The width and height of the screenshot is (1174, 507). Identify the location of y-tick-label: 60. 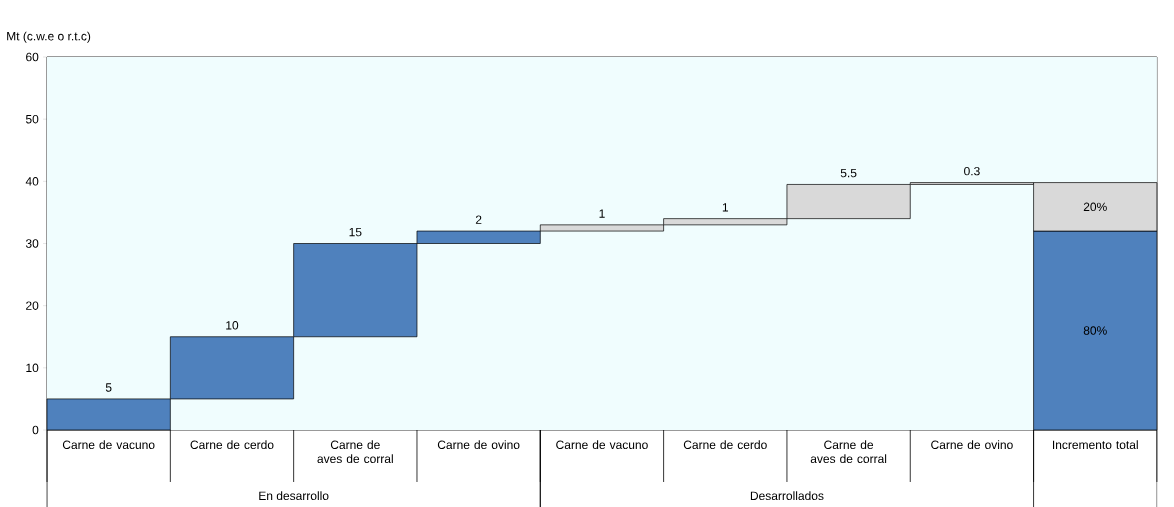
(32, 57).